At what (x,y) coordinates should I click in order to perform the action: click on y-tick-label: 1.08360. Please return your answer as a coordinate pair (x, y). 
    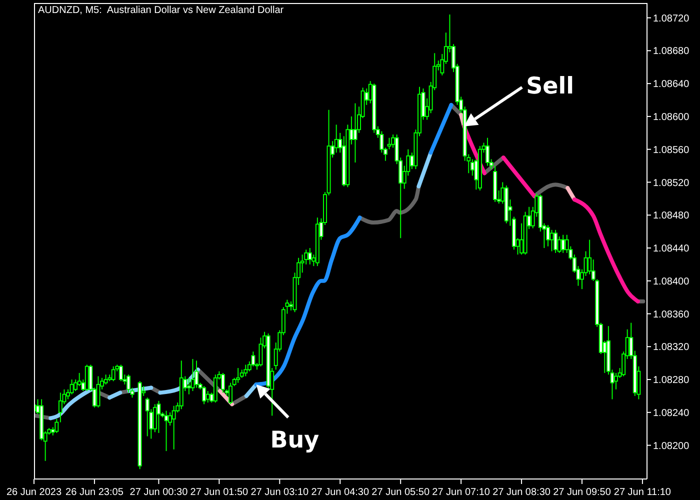
    Looking at the image, I should click on (671, 314).